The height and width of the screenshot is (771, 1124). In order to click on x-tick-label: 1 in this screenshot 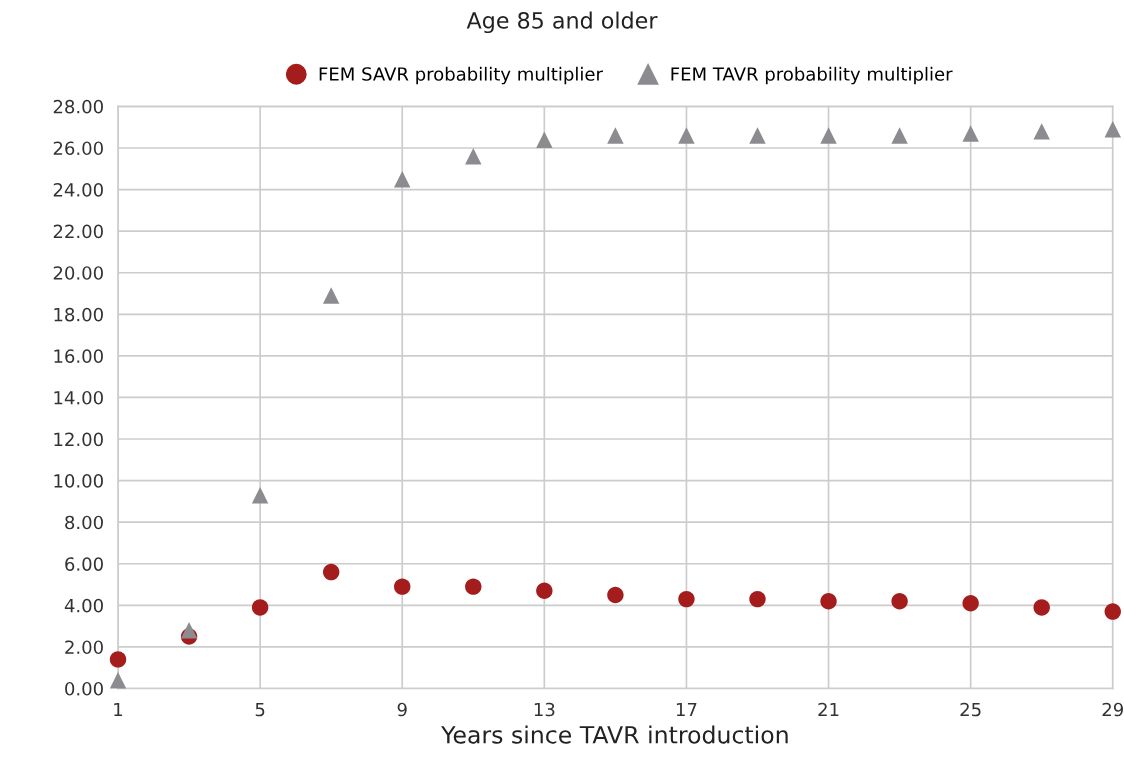, I will do `click(118, 709)`.